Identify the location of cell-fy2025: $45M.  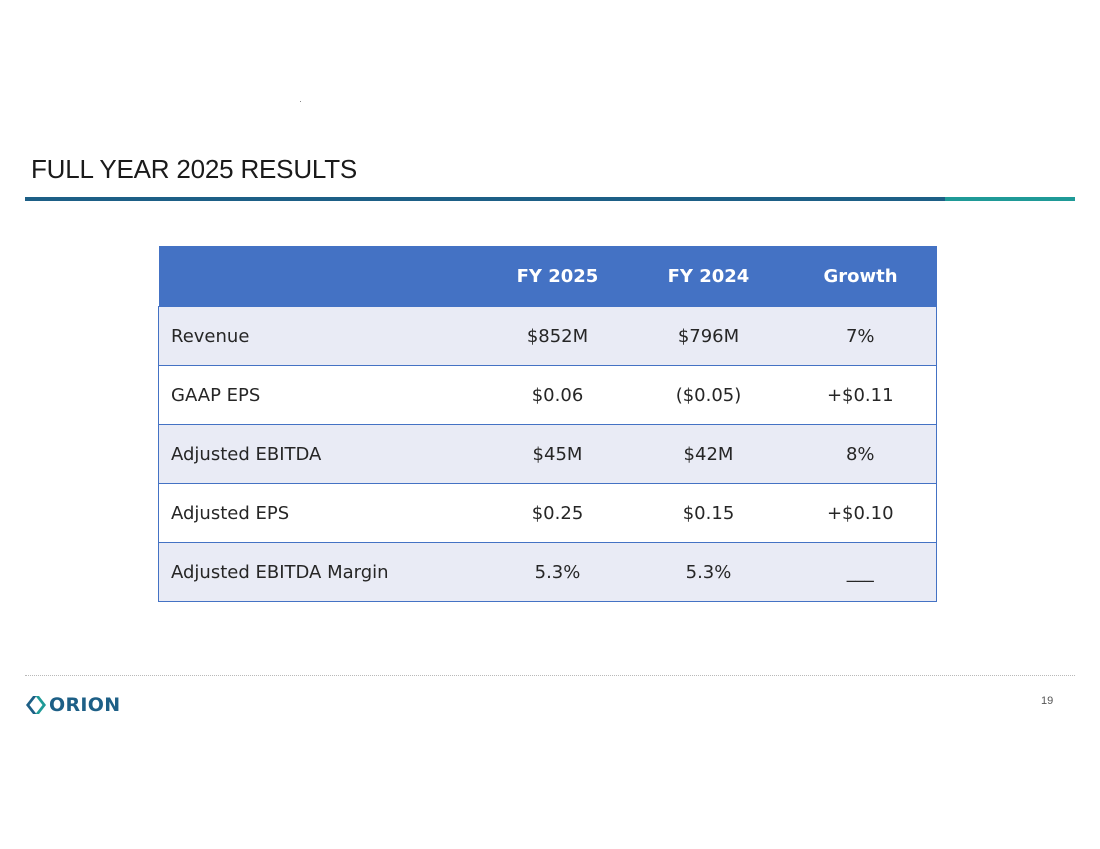
(557, 454).